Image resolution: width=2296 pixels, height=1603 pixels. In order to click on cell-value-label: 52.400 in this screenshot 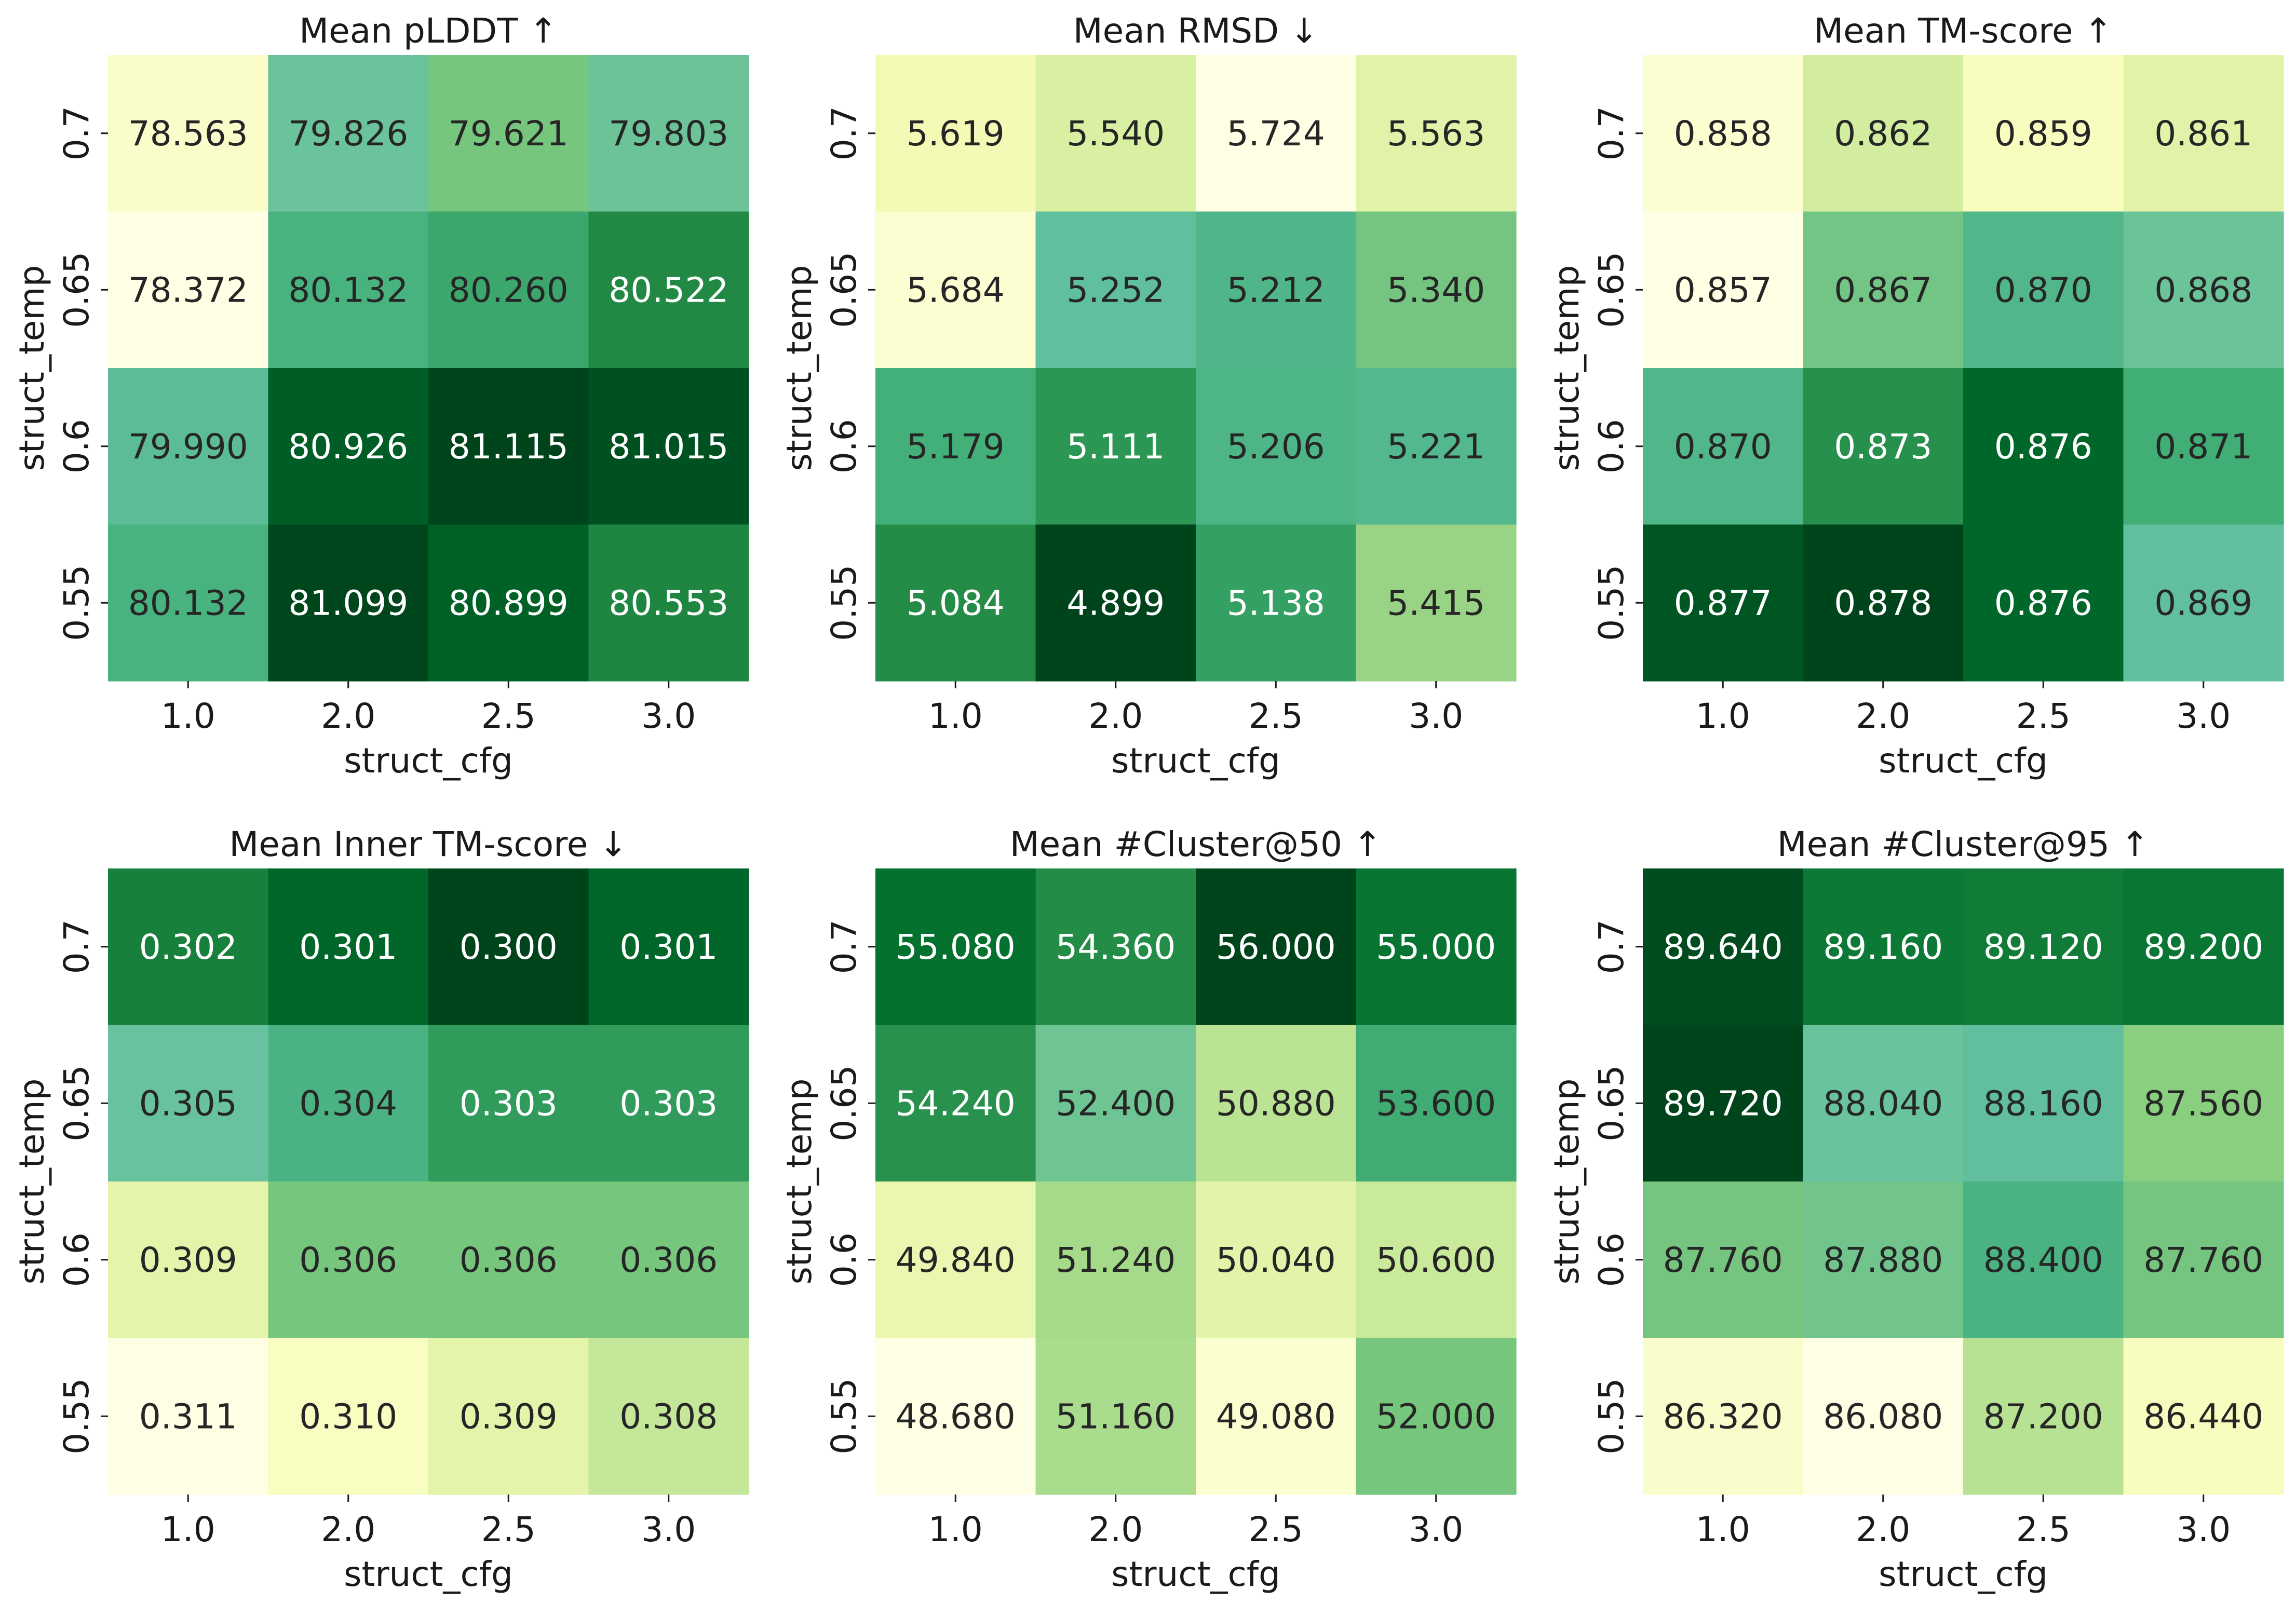, I will do `click(1116, 1103)`.